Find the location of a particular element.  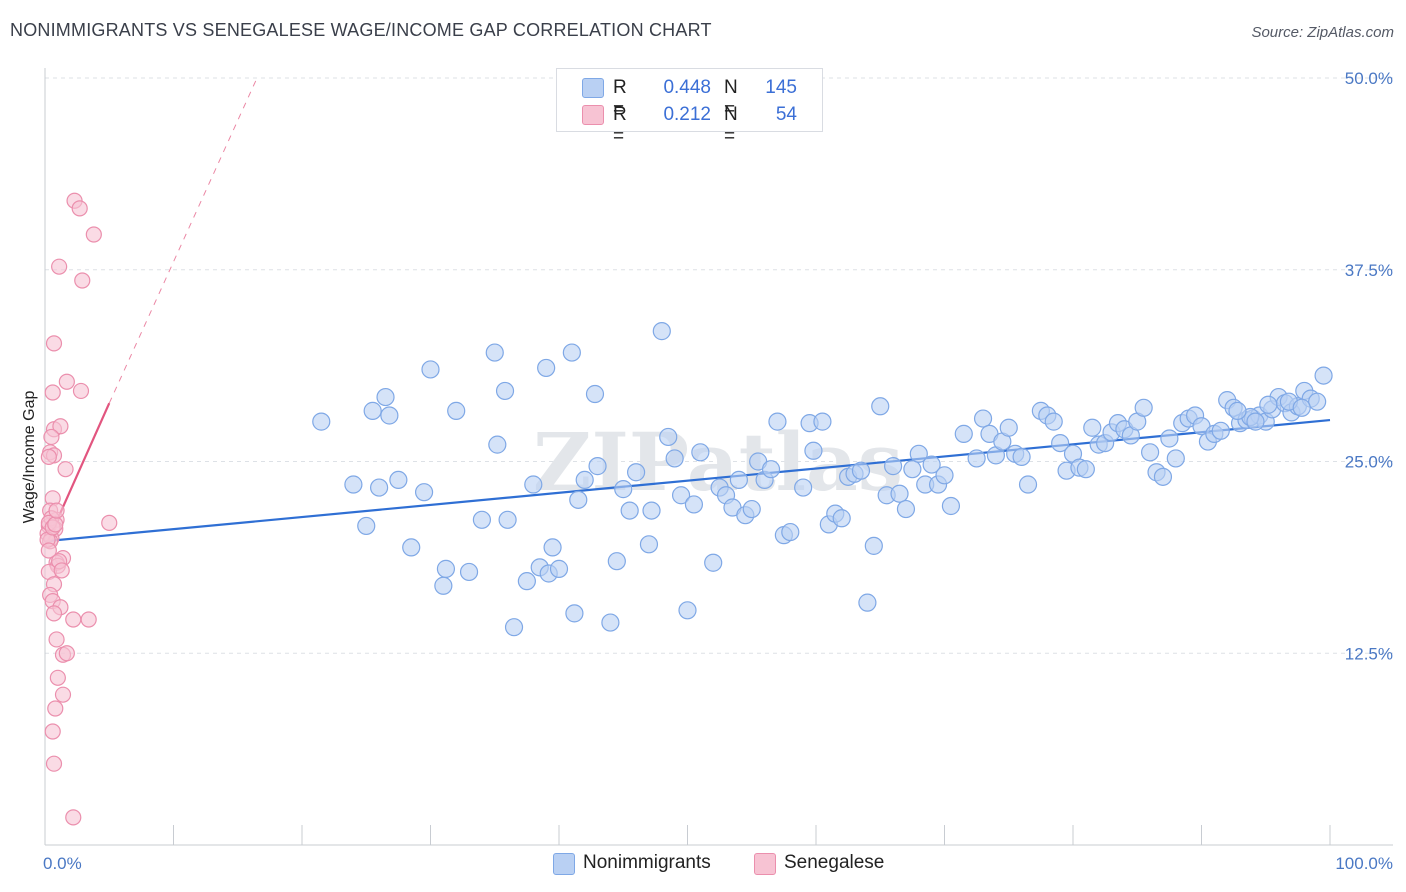

senegalese-legend-swatch is located at coordinates (765, 864).